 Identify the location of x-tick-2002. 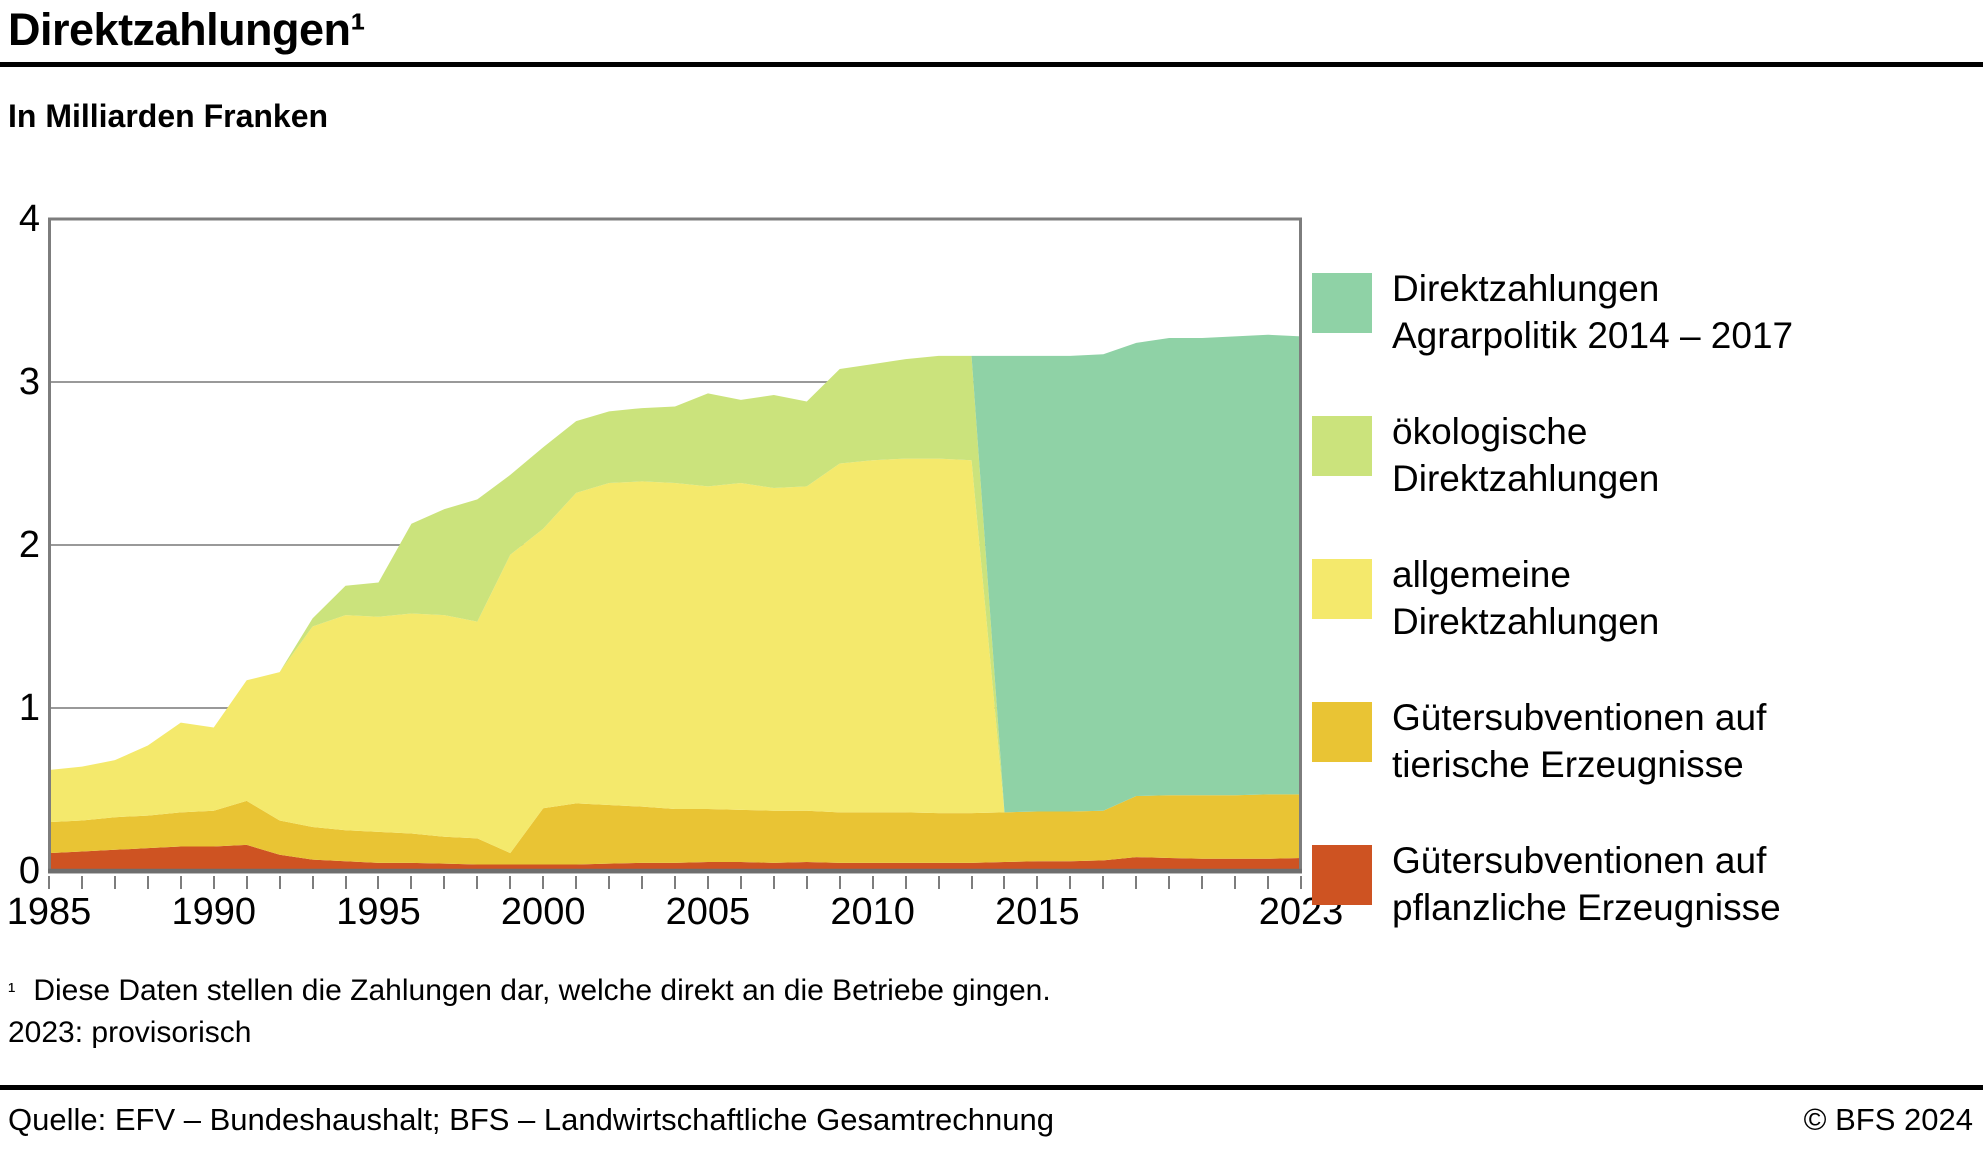
(609, 882).